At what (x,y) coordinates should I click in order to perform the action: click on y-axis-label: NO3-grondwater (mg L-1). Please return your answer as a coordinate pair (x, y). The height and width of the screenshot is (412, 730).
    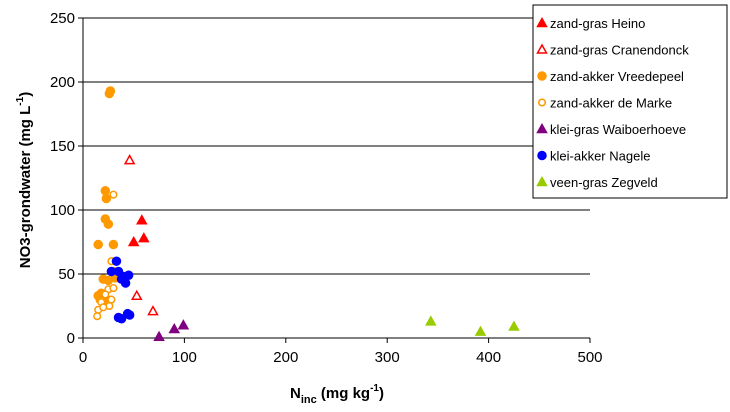
    Looking at the image, I should click on (24, 180).